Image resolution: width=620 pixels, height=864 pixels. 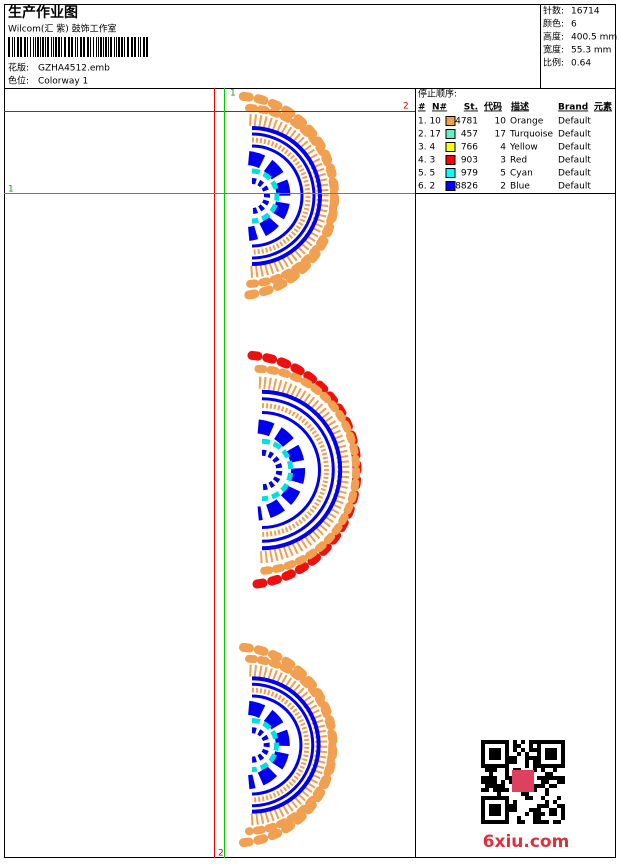 What do you see at coordinates (520, 187) in the screenshot?
I see `description: Blue` at bounding box center [520, 187].